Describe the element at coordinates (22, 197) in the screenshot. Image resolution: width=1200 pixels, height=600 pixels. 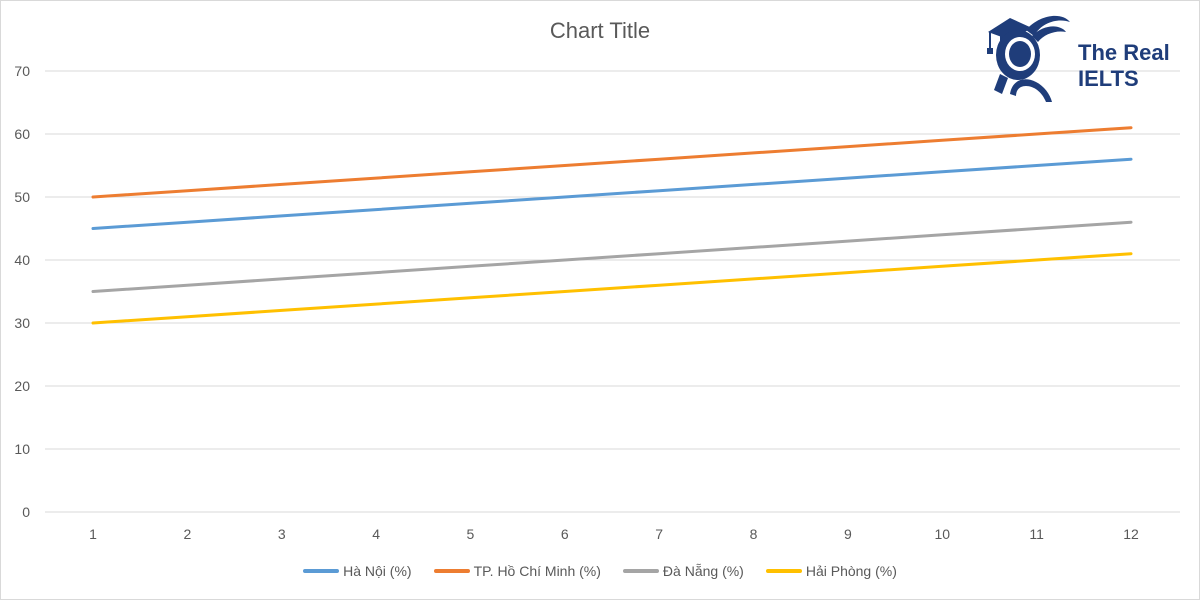
I see `y-tick-label: 50` at that location.